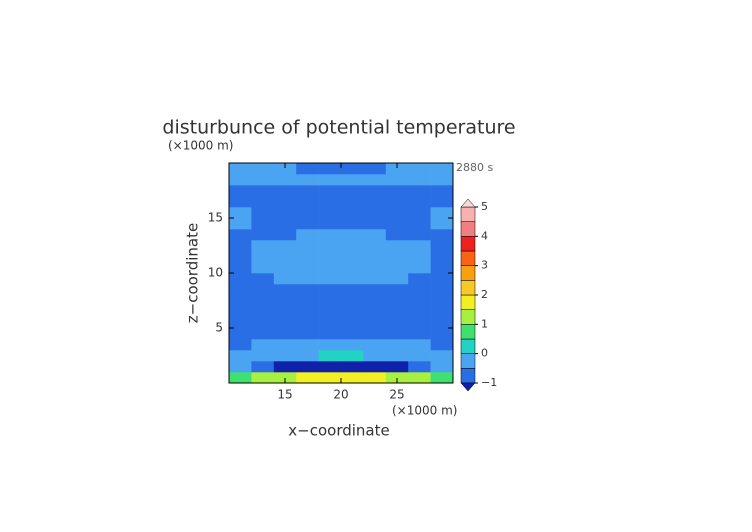 Image resolution: width=752 pixels, height=532 pixels. Describe the element at coordinates (396, 395) in the screenshot. I see `x-tick-label: 25` at that location.